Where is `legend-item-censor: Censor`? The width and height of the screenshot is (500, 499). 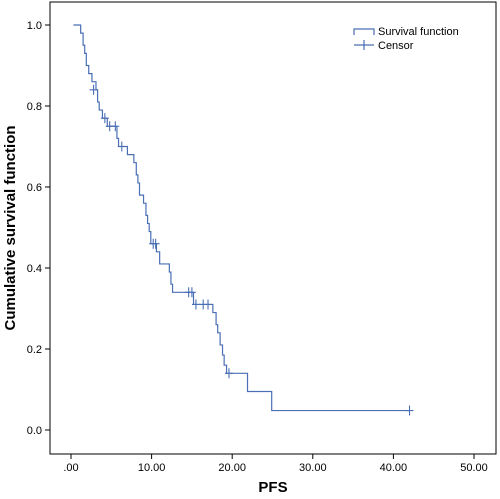
legend-item-censor: Censor is located at coordinates (384, 46).